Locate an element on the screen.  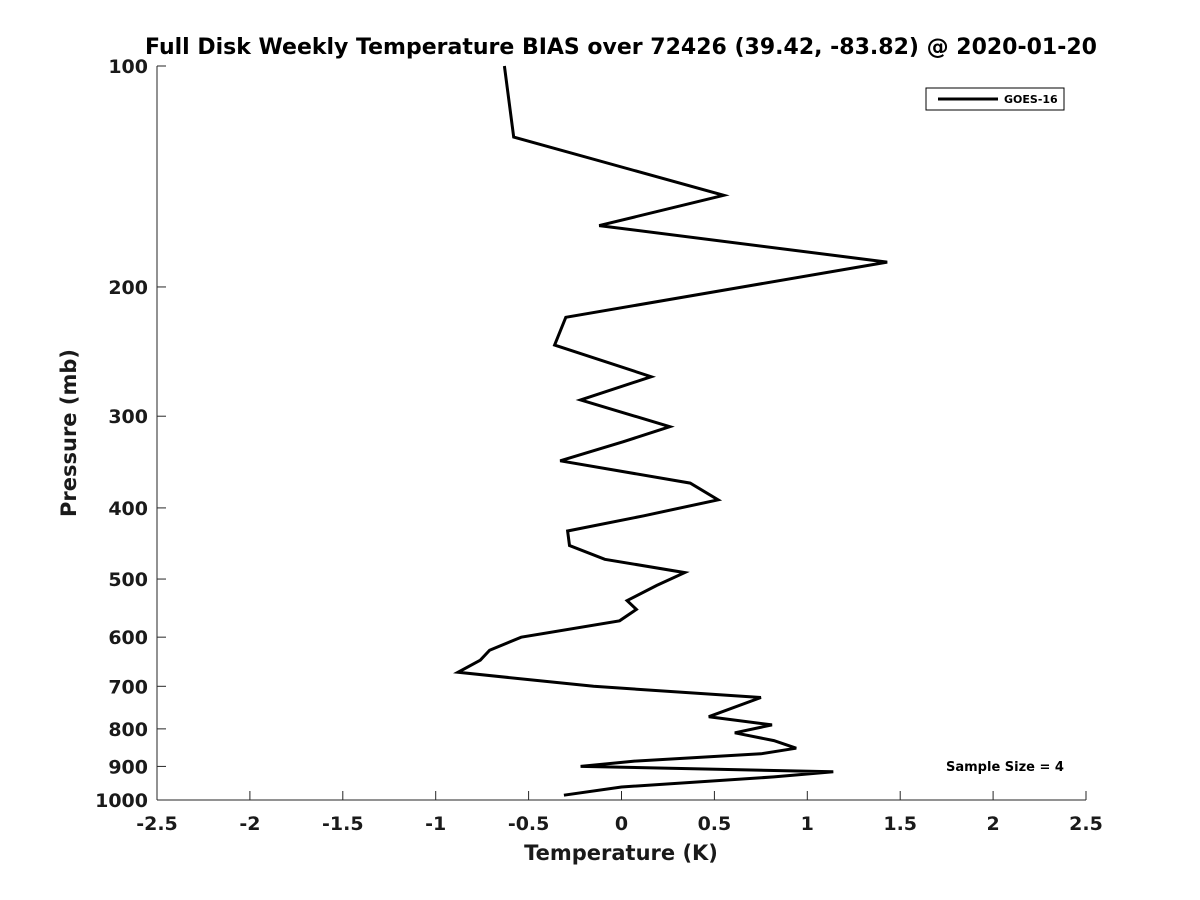
x-tick-label: 1.5 is located at coordinates (900, 824).